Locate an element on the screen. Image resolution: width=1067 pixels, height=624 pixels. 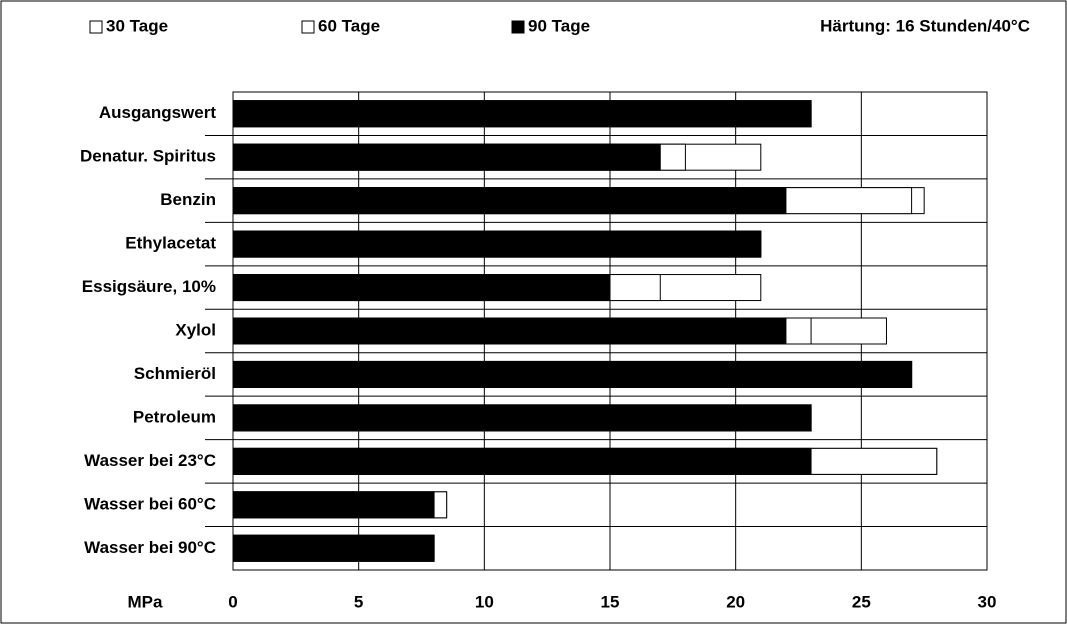
y-tick-label: Ethylacetat is located at coordinates (170, 243).